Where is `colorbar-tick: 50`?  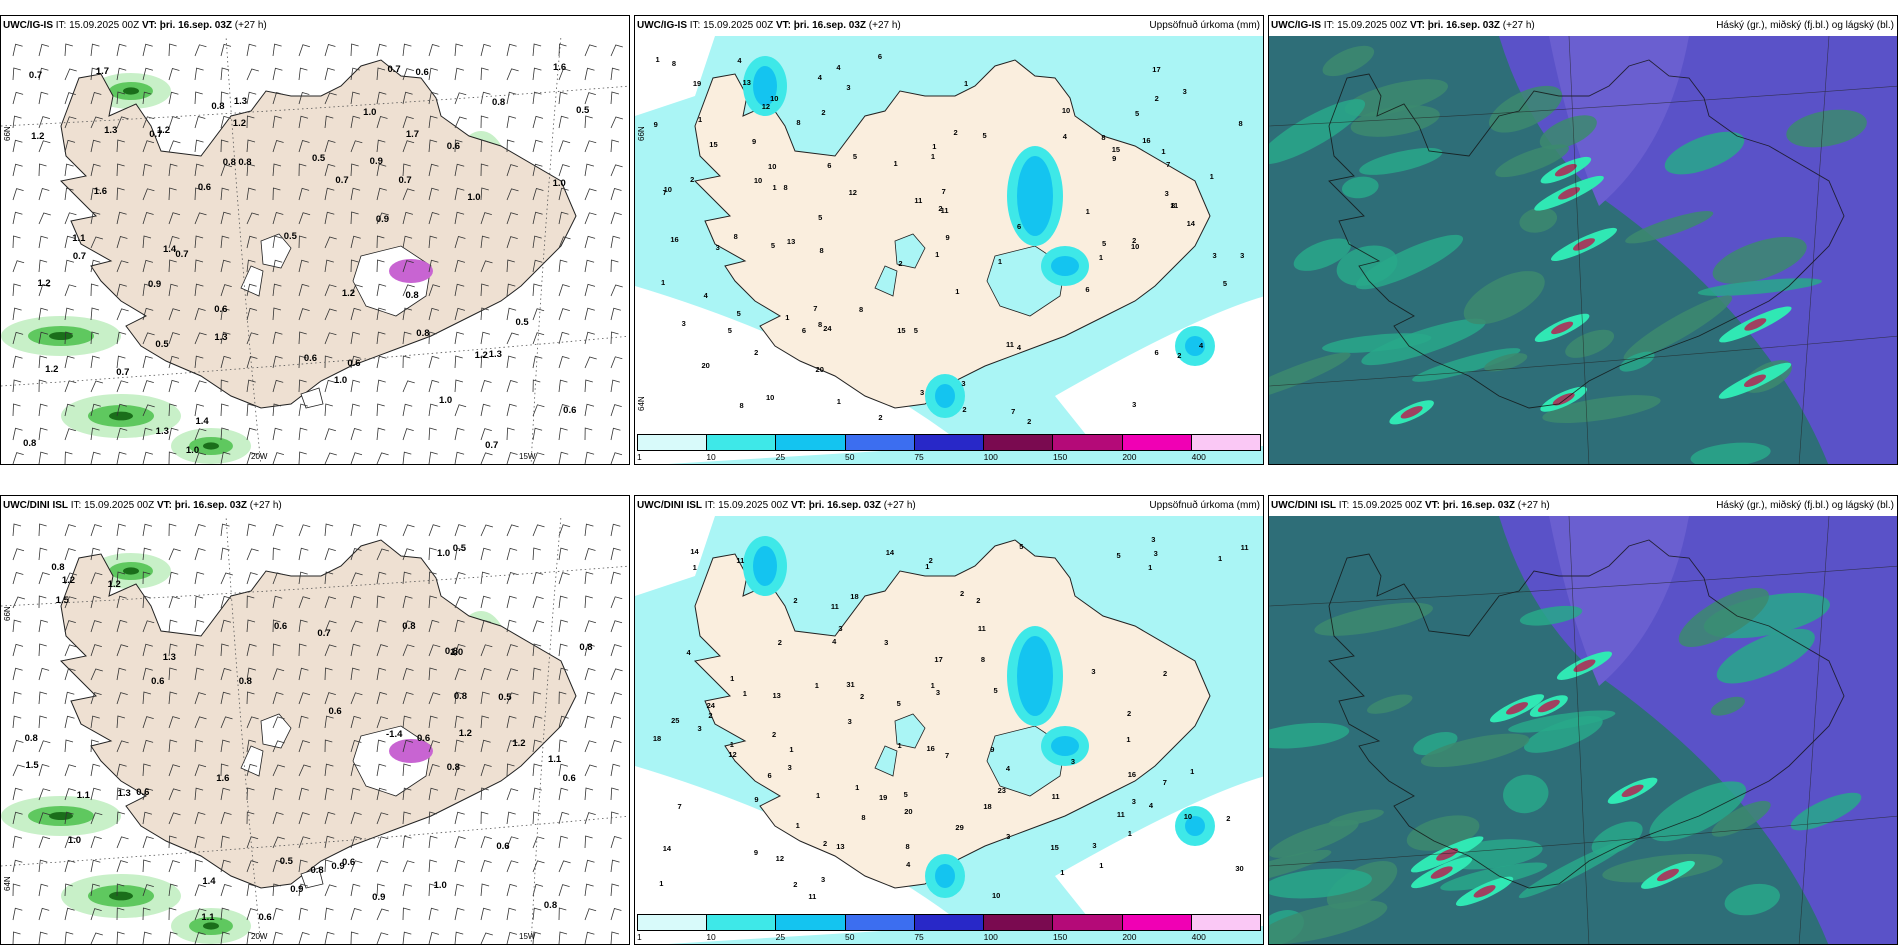
colorbar-tick: 50 is located at coordinates (850, 457).